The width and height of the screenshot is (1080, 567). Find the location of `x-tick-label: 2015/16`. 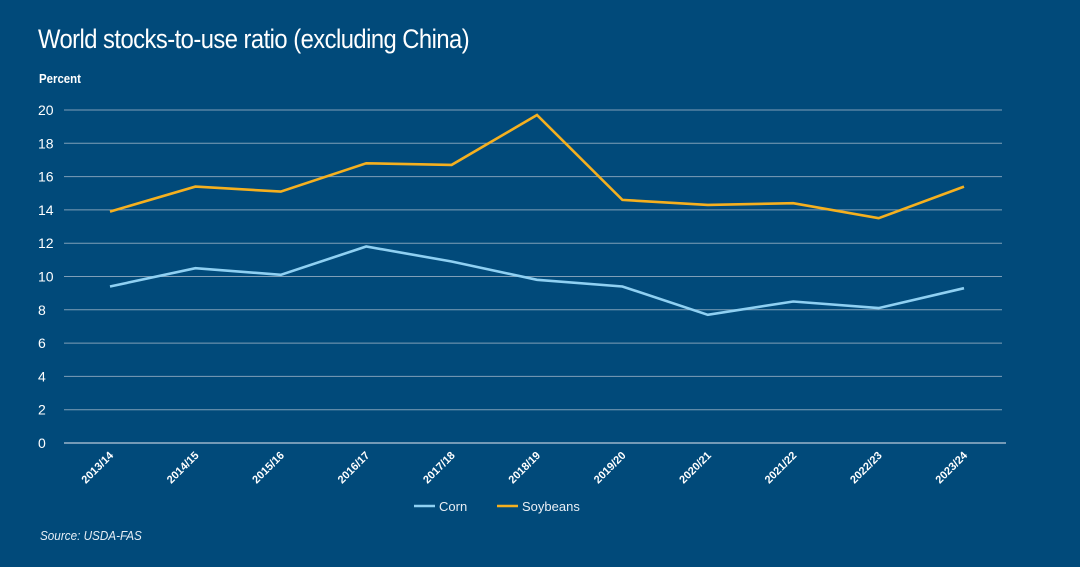

x-tick-label: 2015/16 is located at coordinates (268, 468).